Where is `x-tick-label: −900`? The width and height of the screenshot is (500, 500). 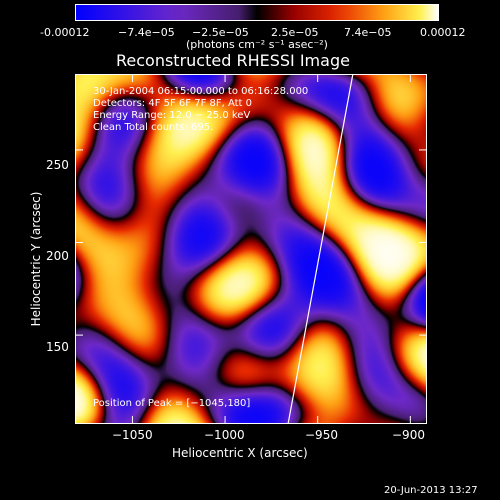 x-tick-label: −900 is located at coordinates (408, 435).